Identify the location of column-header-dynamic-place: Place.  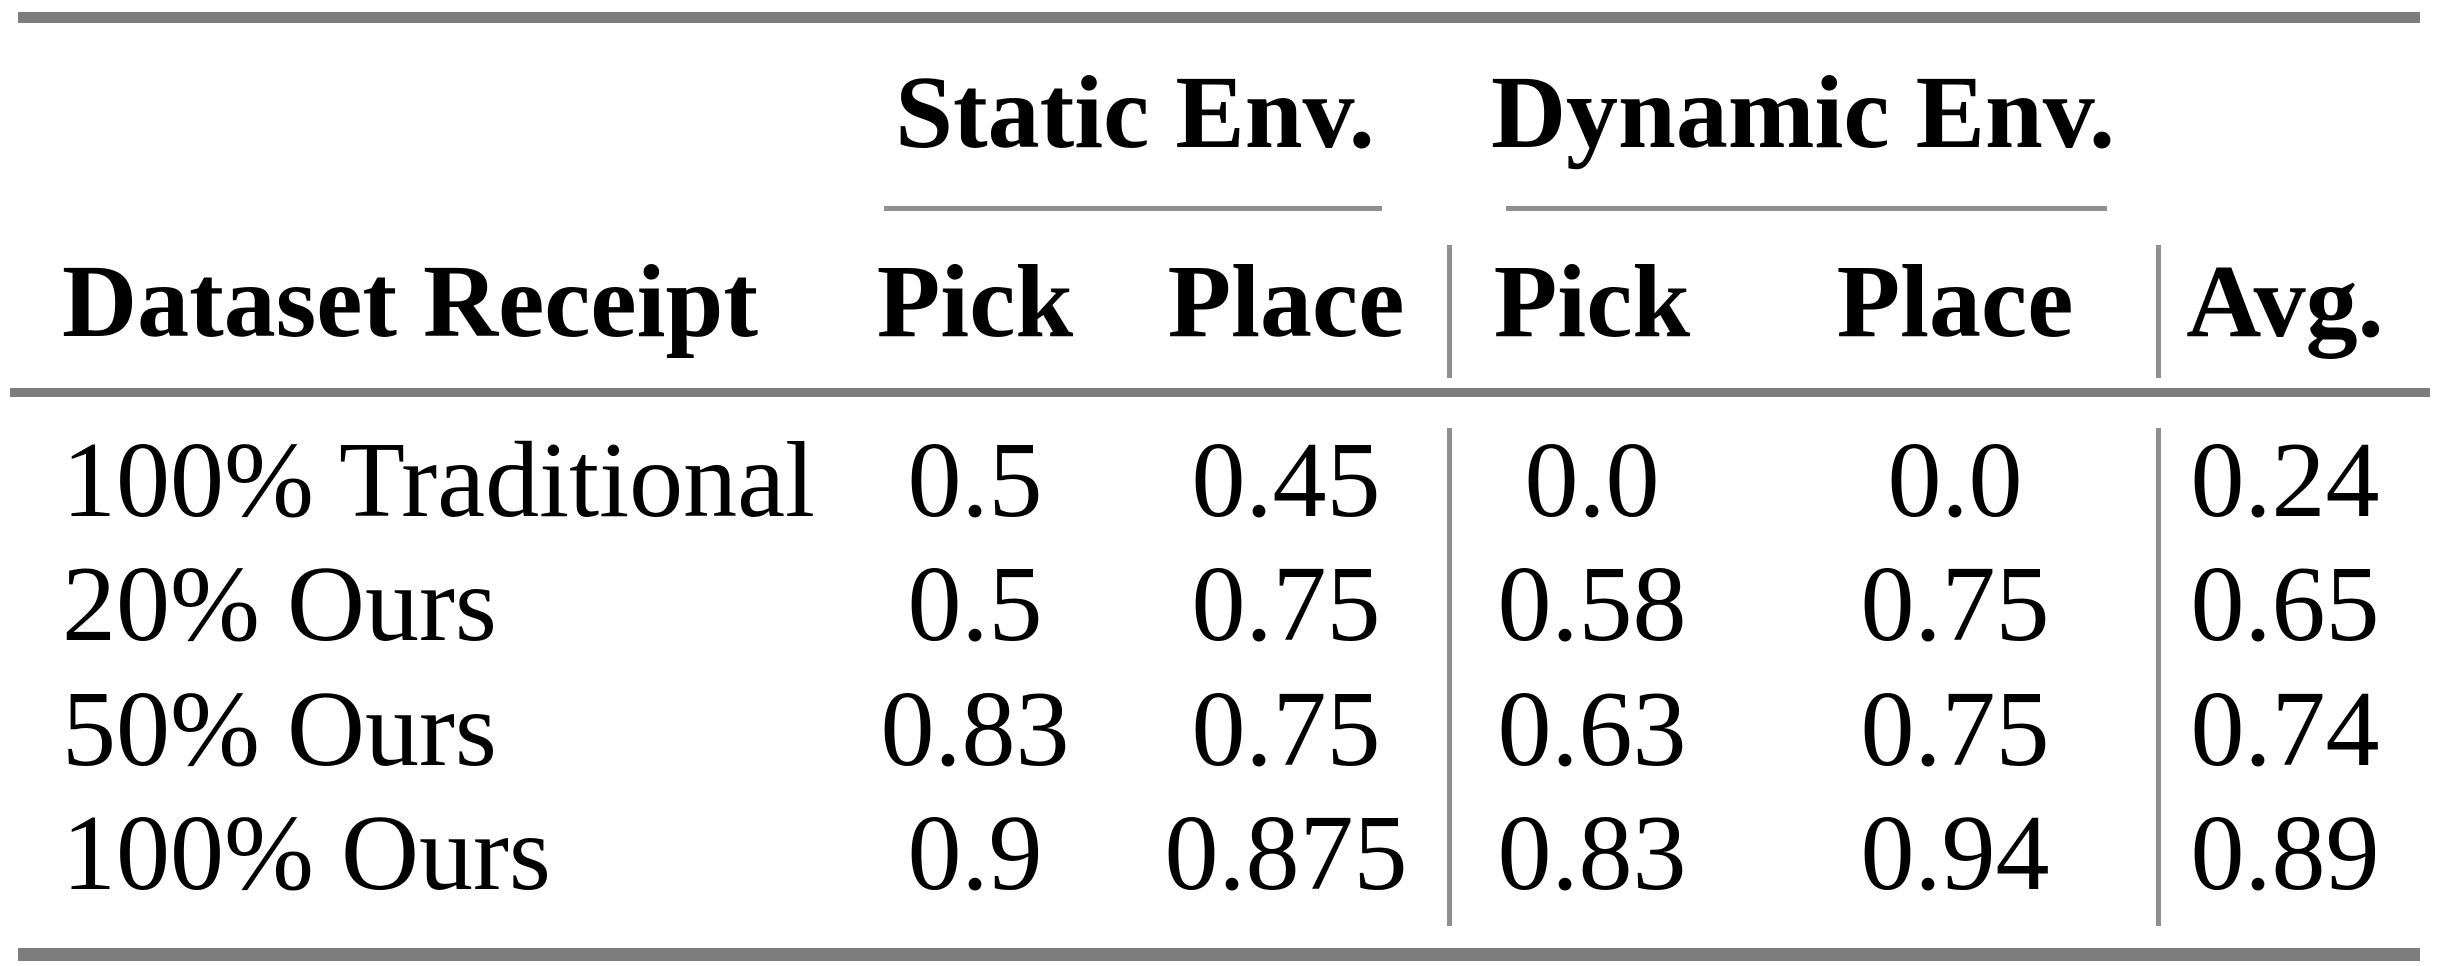
(1955, 301).